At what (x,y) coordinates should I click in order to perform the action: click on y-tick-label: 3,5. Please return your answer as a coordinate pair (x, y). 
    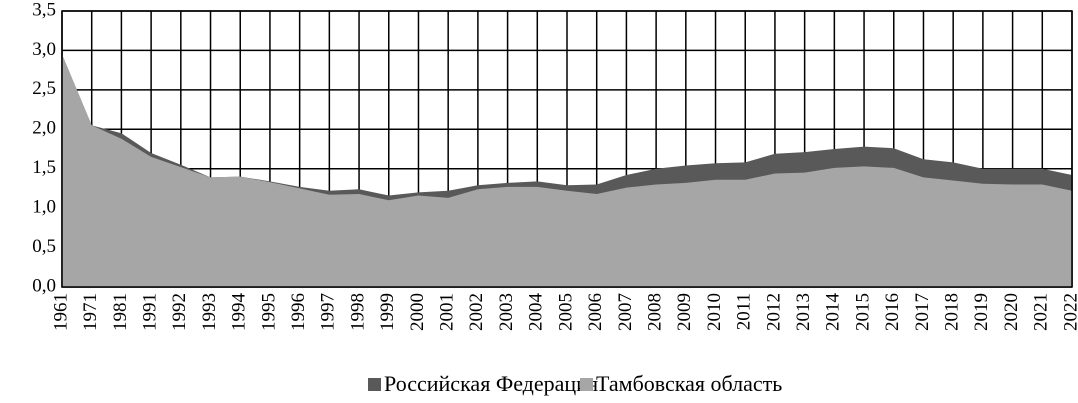
    Looking at the image, I should click on (44, 10).